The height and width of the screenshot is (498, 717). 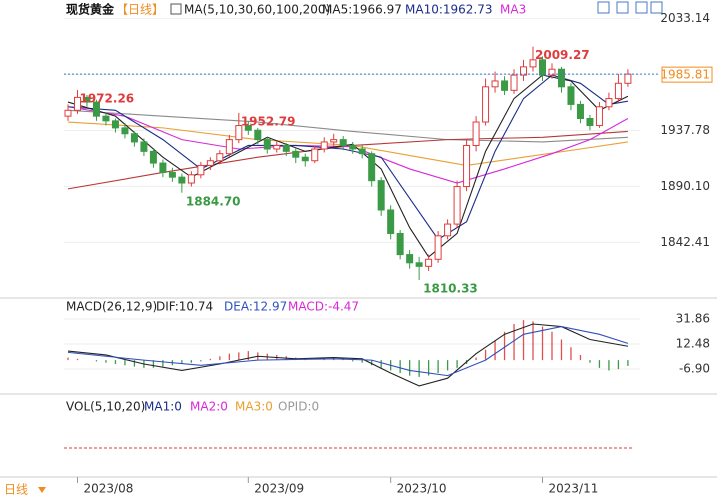 I want to click on ma-label: MA(5,10,30,60,100,200), so click(x=257, y=10).